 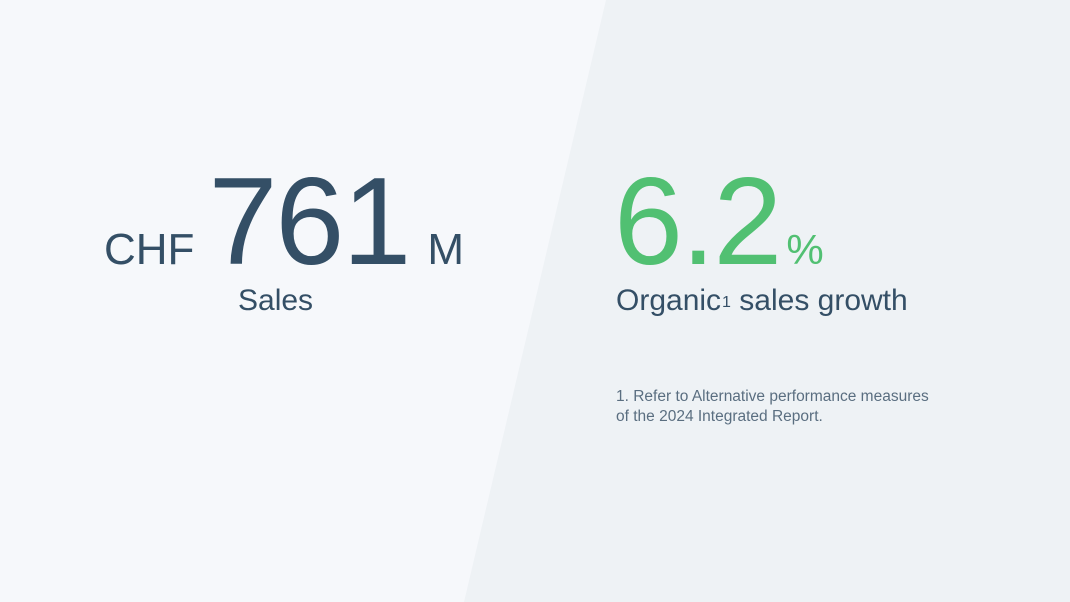 What do you see at coordinates (698, 222) in the screenshot?
I see `growth-value: 6.2` at bounding box center [698, 222].